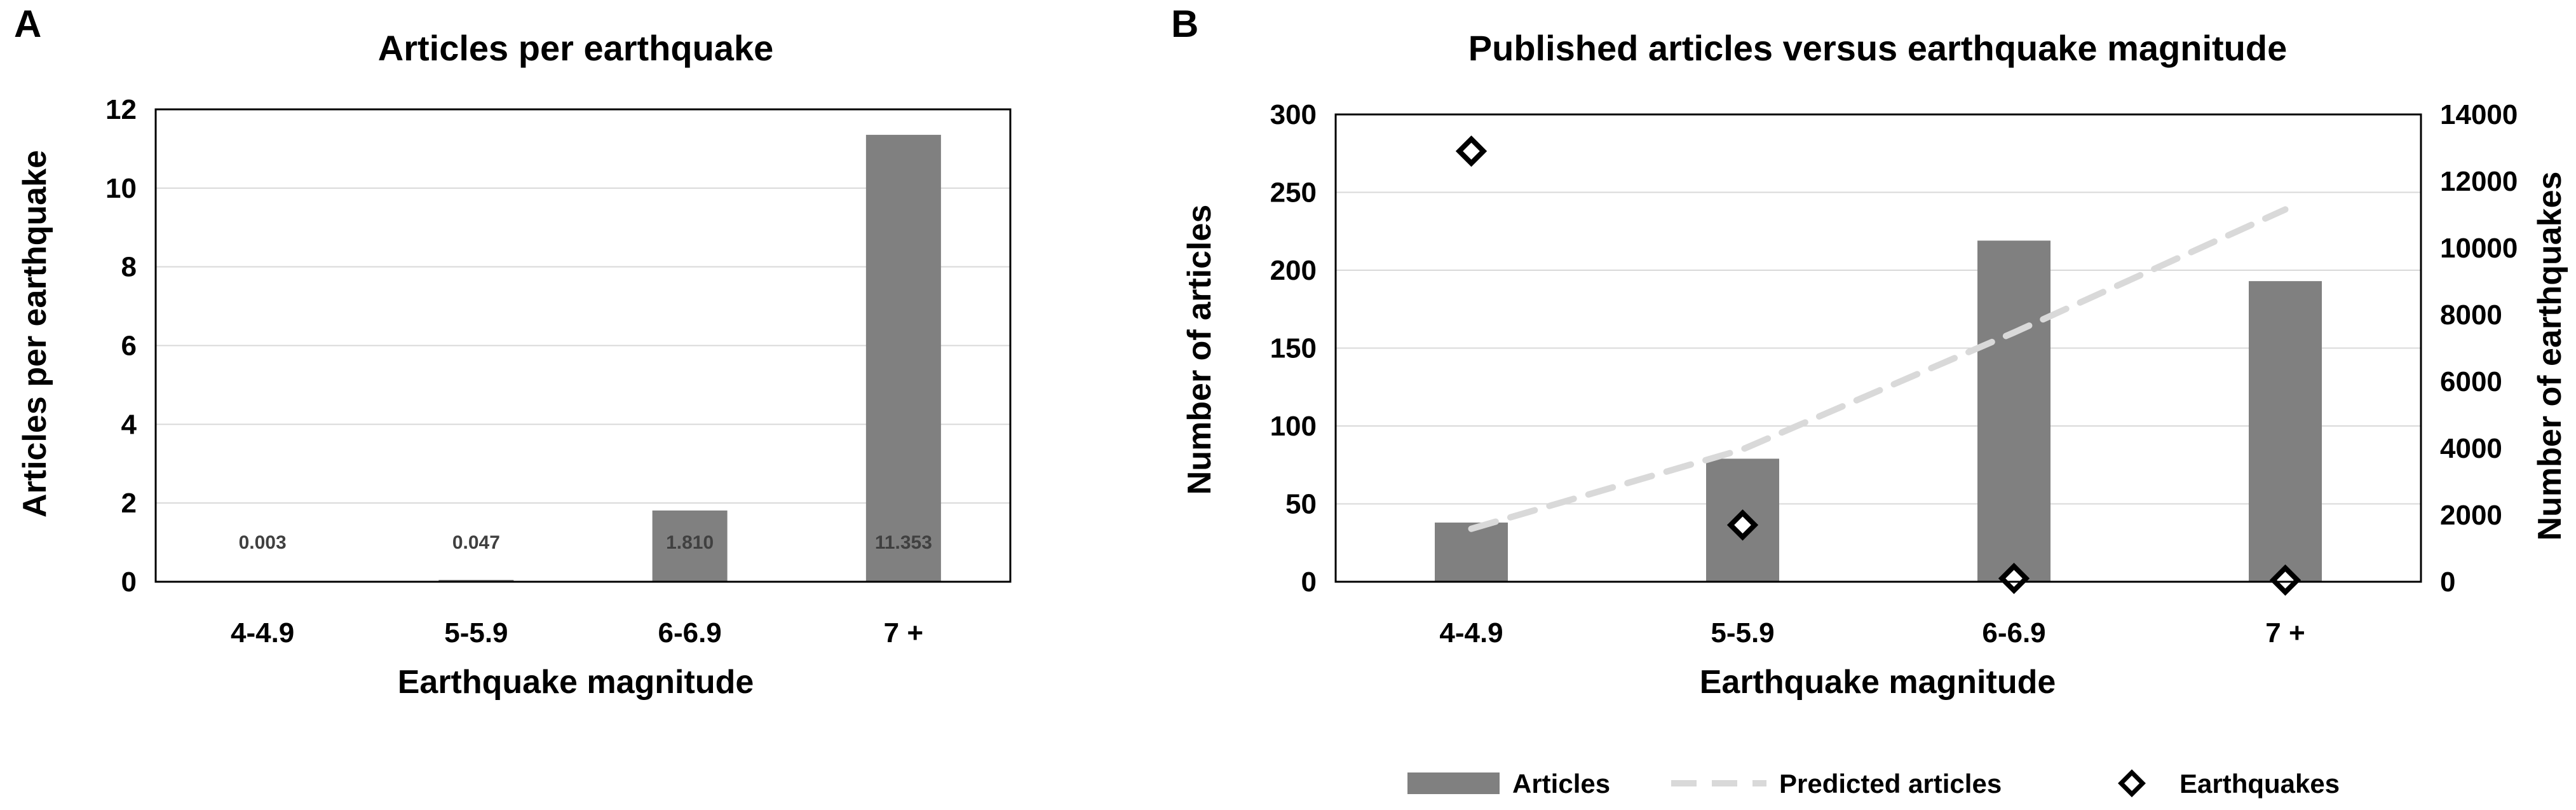 Image resolution: width=2576 pixels, height=810 pixels. What do you see at coordinates (121, 109) in the screenshot?
I see `chart-a-y-tick-label: 12` at bounding box center [121, 109].